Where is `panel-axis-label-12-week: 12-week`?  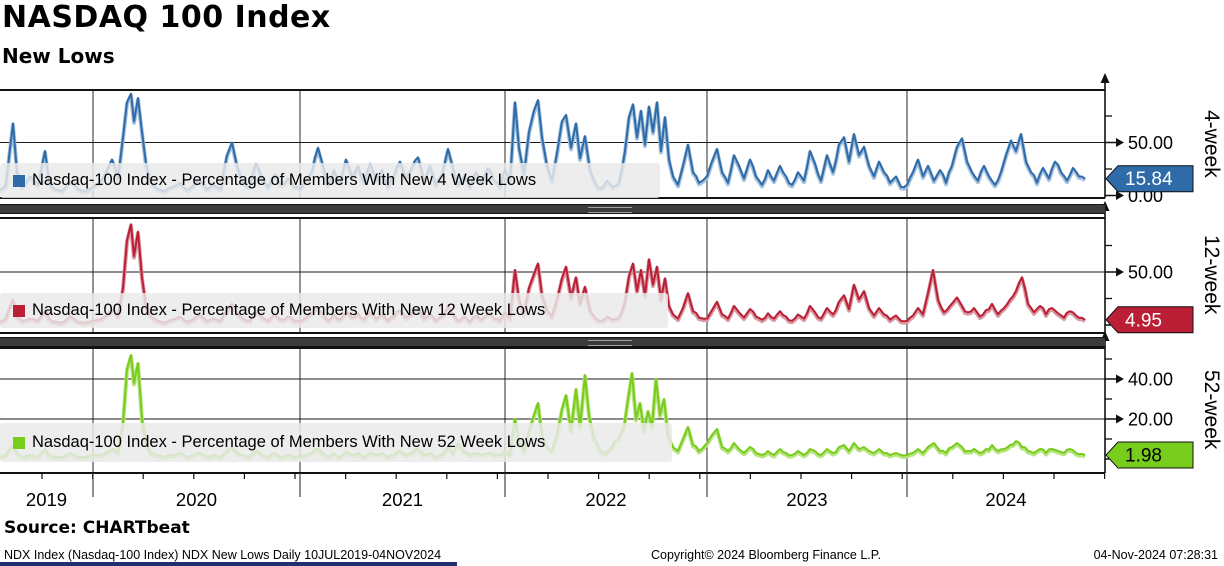 panel-axis-label-12-week: 12-week is located at coordinates (1211, 275).